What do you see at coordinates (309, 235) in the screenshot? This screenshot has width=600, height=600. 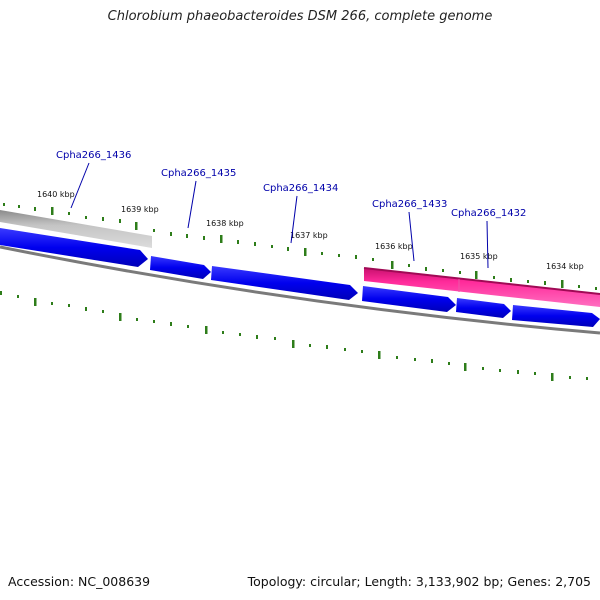 I see `kbp-label: 1637 kbp` at bounding box center [309, 235].